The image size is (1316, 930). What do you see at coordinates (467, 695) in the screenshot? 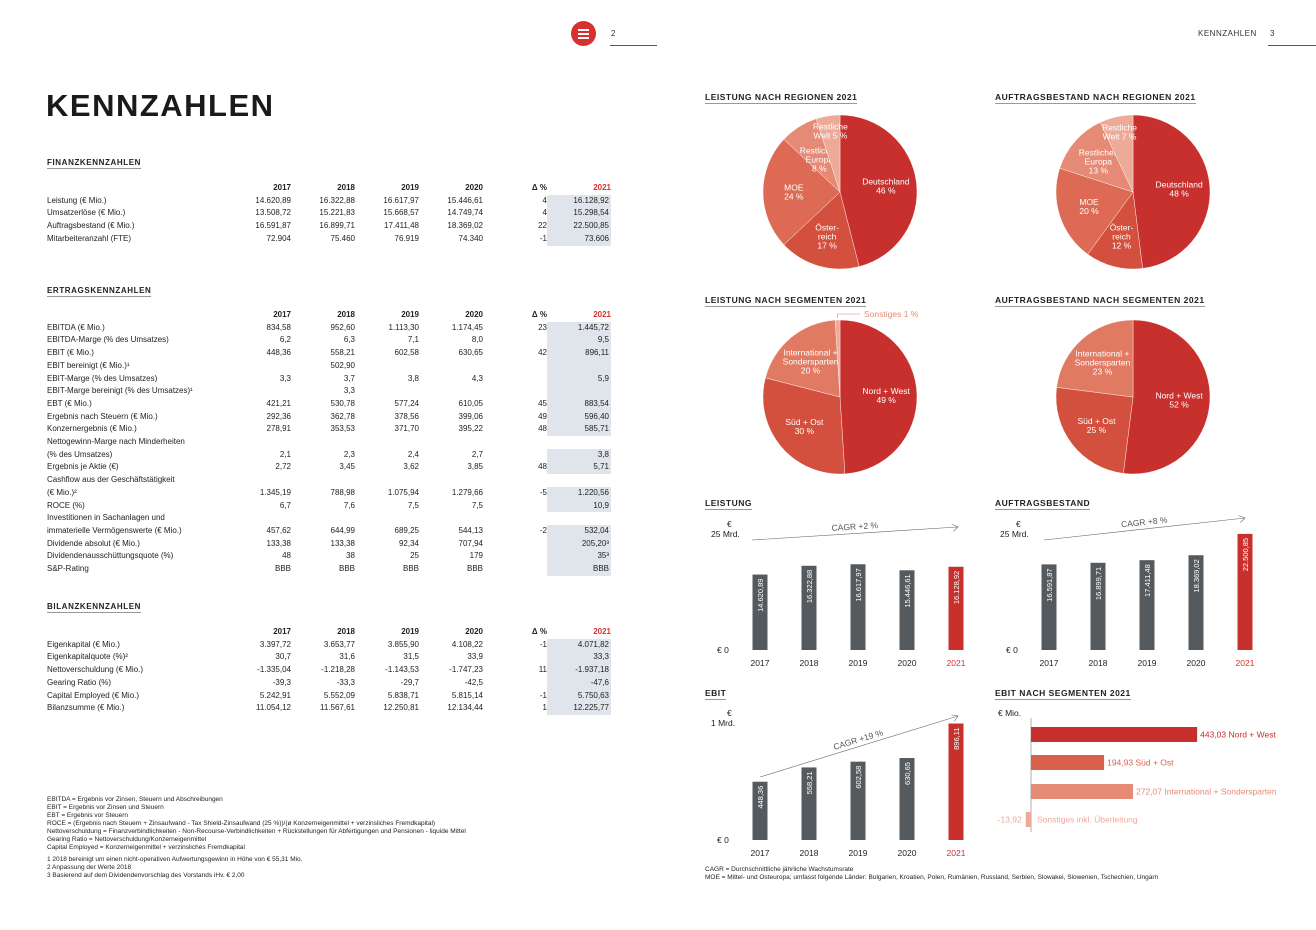
I see `table-cell: 5.815,14` at bounding box center [467, 695].